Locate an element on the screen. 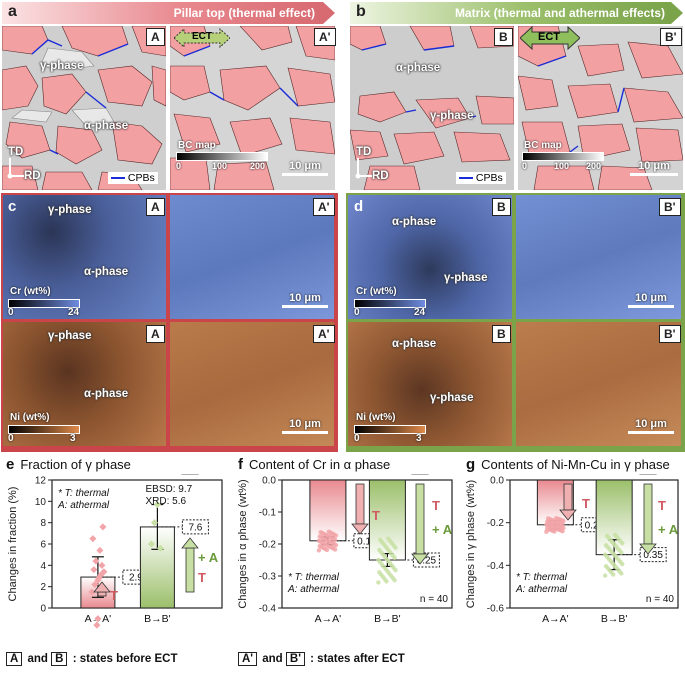  arrow-label: + A is located at coordinates (668, 529).